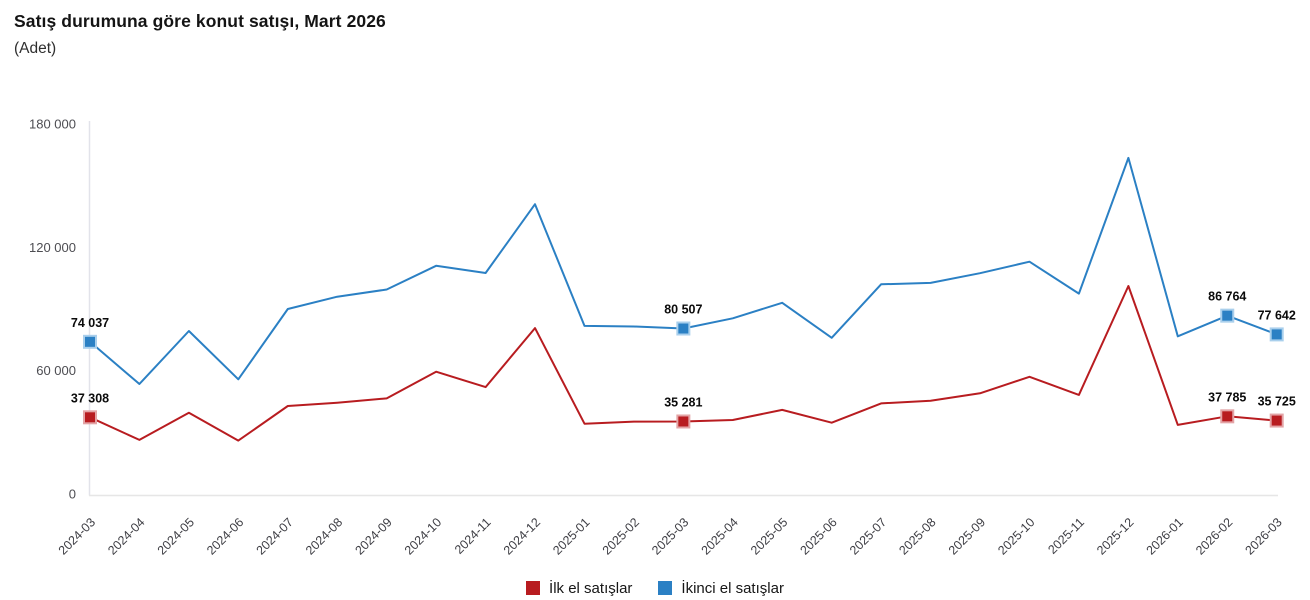 The height and width of the screenshot is (600, 1310). Describe the element at coordinates (1227, 297) in the screenshot. I see `data-point-label: 86 764` at that location.